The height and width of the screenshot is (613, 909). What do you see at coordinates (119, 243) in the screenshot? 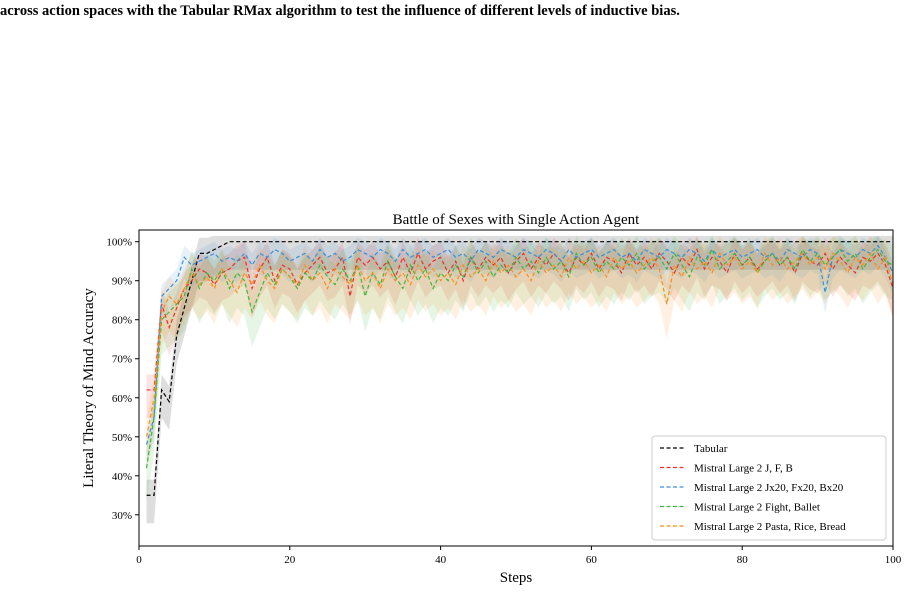
I see `y-tick-label: 100%` at bounding box center [119, 243].